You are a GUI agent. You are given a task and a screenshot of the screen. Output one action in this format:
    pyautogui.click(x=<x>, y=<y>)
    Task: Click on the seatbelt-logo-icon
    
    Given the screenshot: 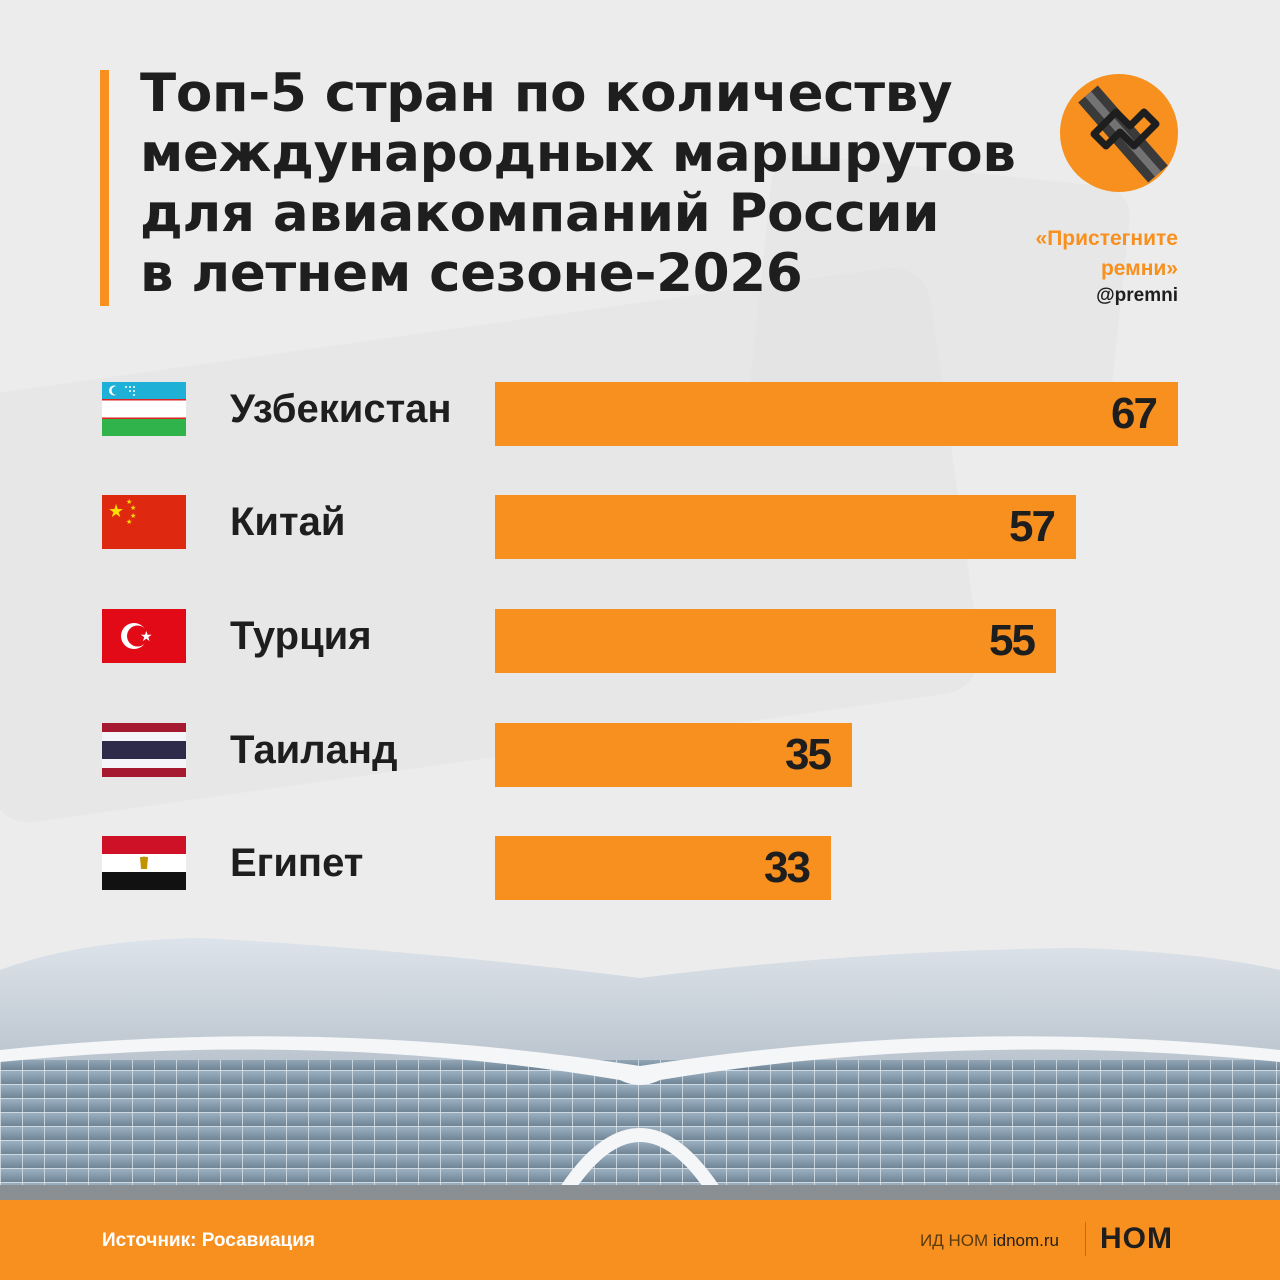 What is the action you would take?
    pyautogui.click(x=1119, y=133)
    